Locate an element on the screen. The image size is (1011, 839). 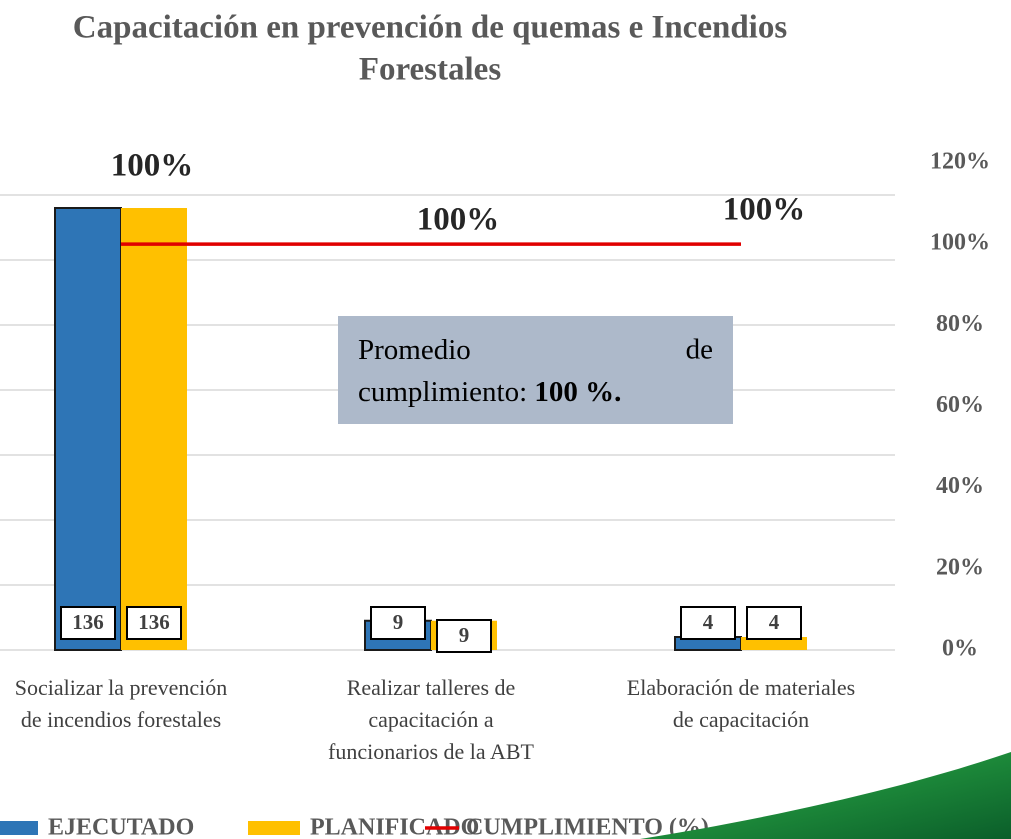
annotation-box is located at coordinates (535, 370).